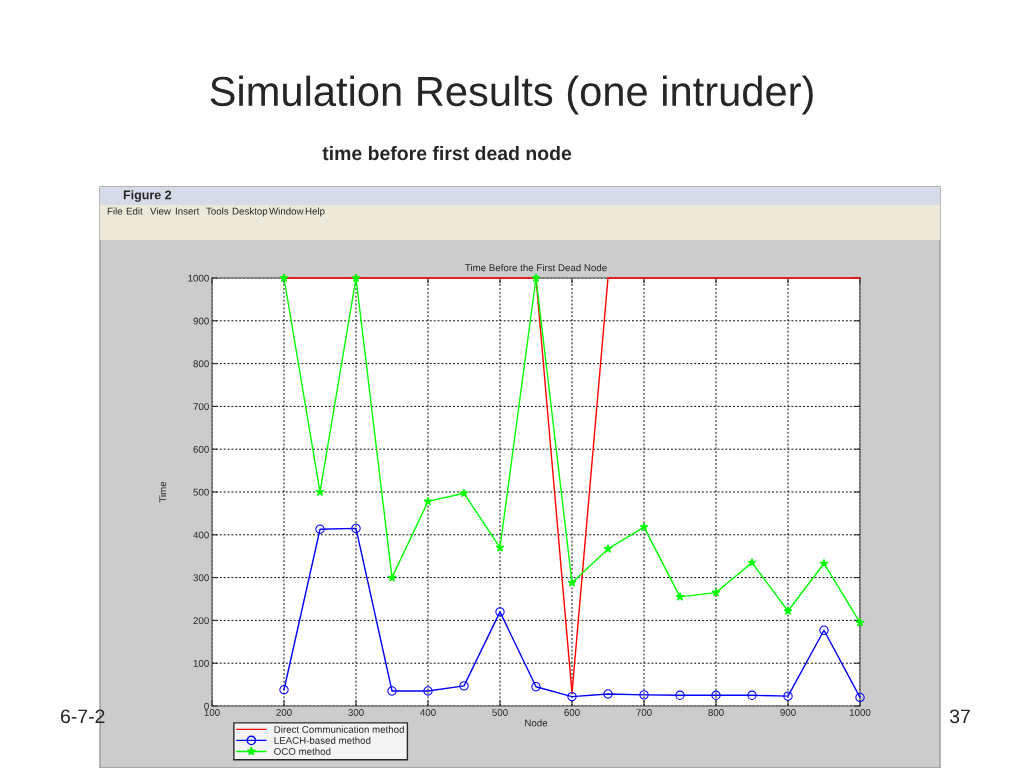 This screenshot has width=1024, height=768. I want to click on chart-title: Time Before the First Dead Node, so click(536, 268).